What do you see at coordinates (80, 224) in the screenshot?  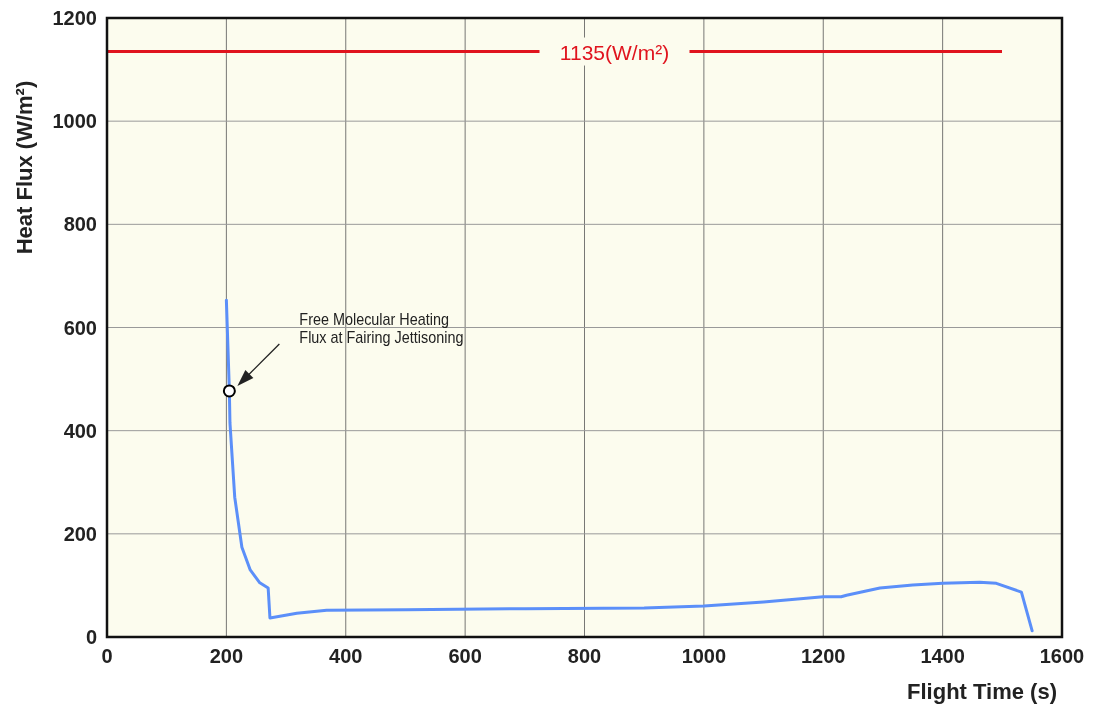 I see `y-tick-label: 800` at bounding box center [80, 224].